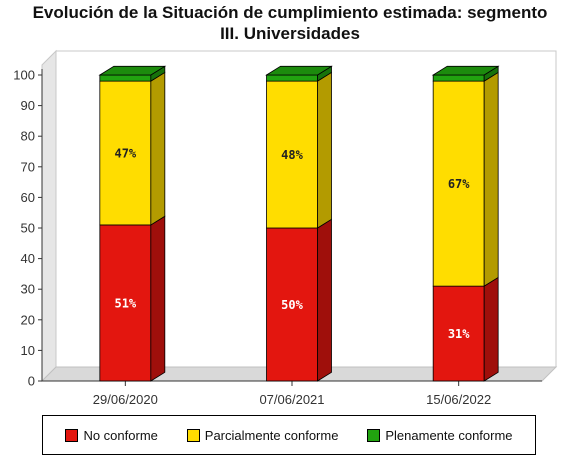 This screenshot has width=580, height=458. I want to click on y-tick-label: 50, so click(28, 228).